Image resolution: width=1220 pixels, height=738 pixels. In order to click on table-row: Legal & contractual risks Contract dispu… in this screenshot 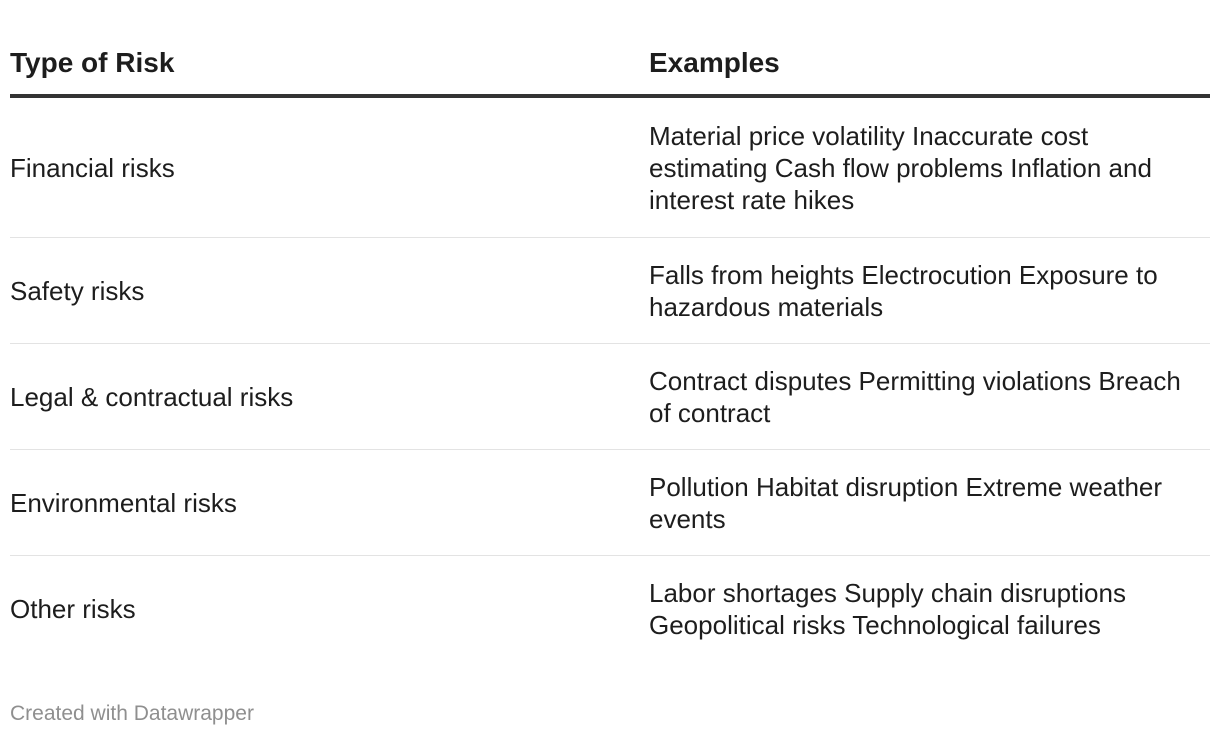, I will do `click(610, 397)`.